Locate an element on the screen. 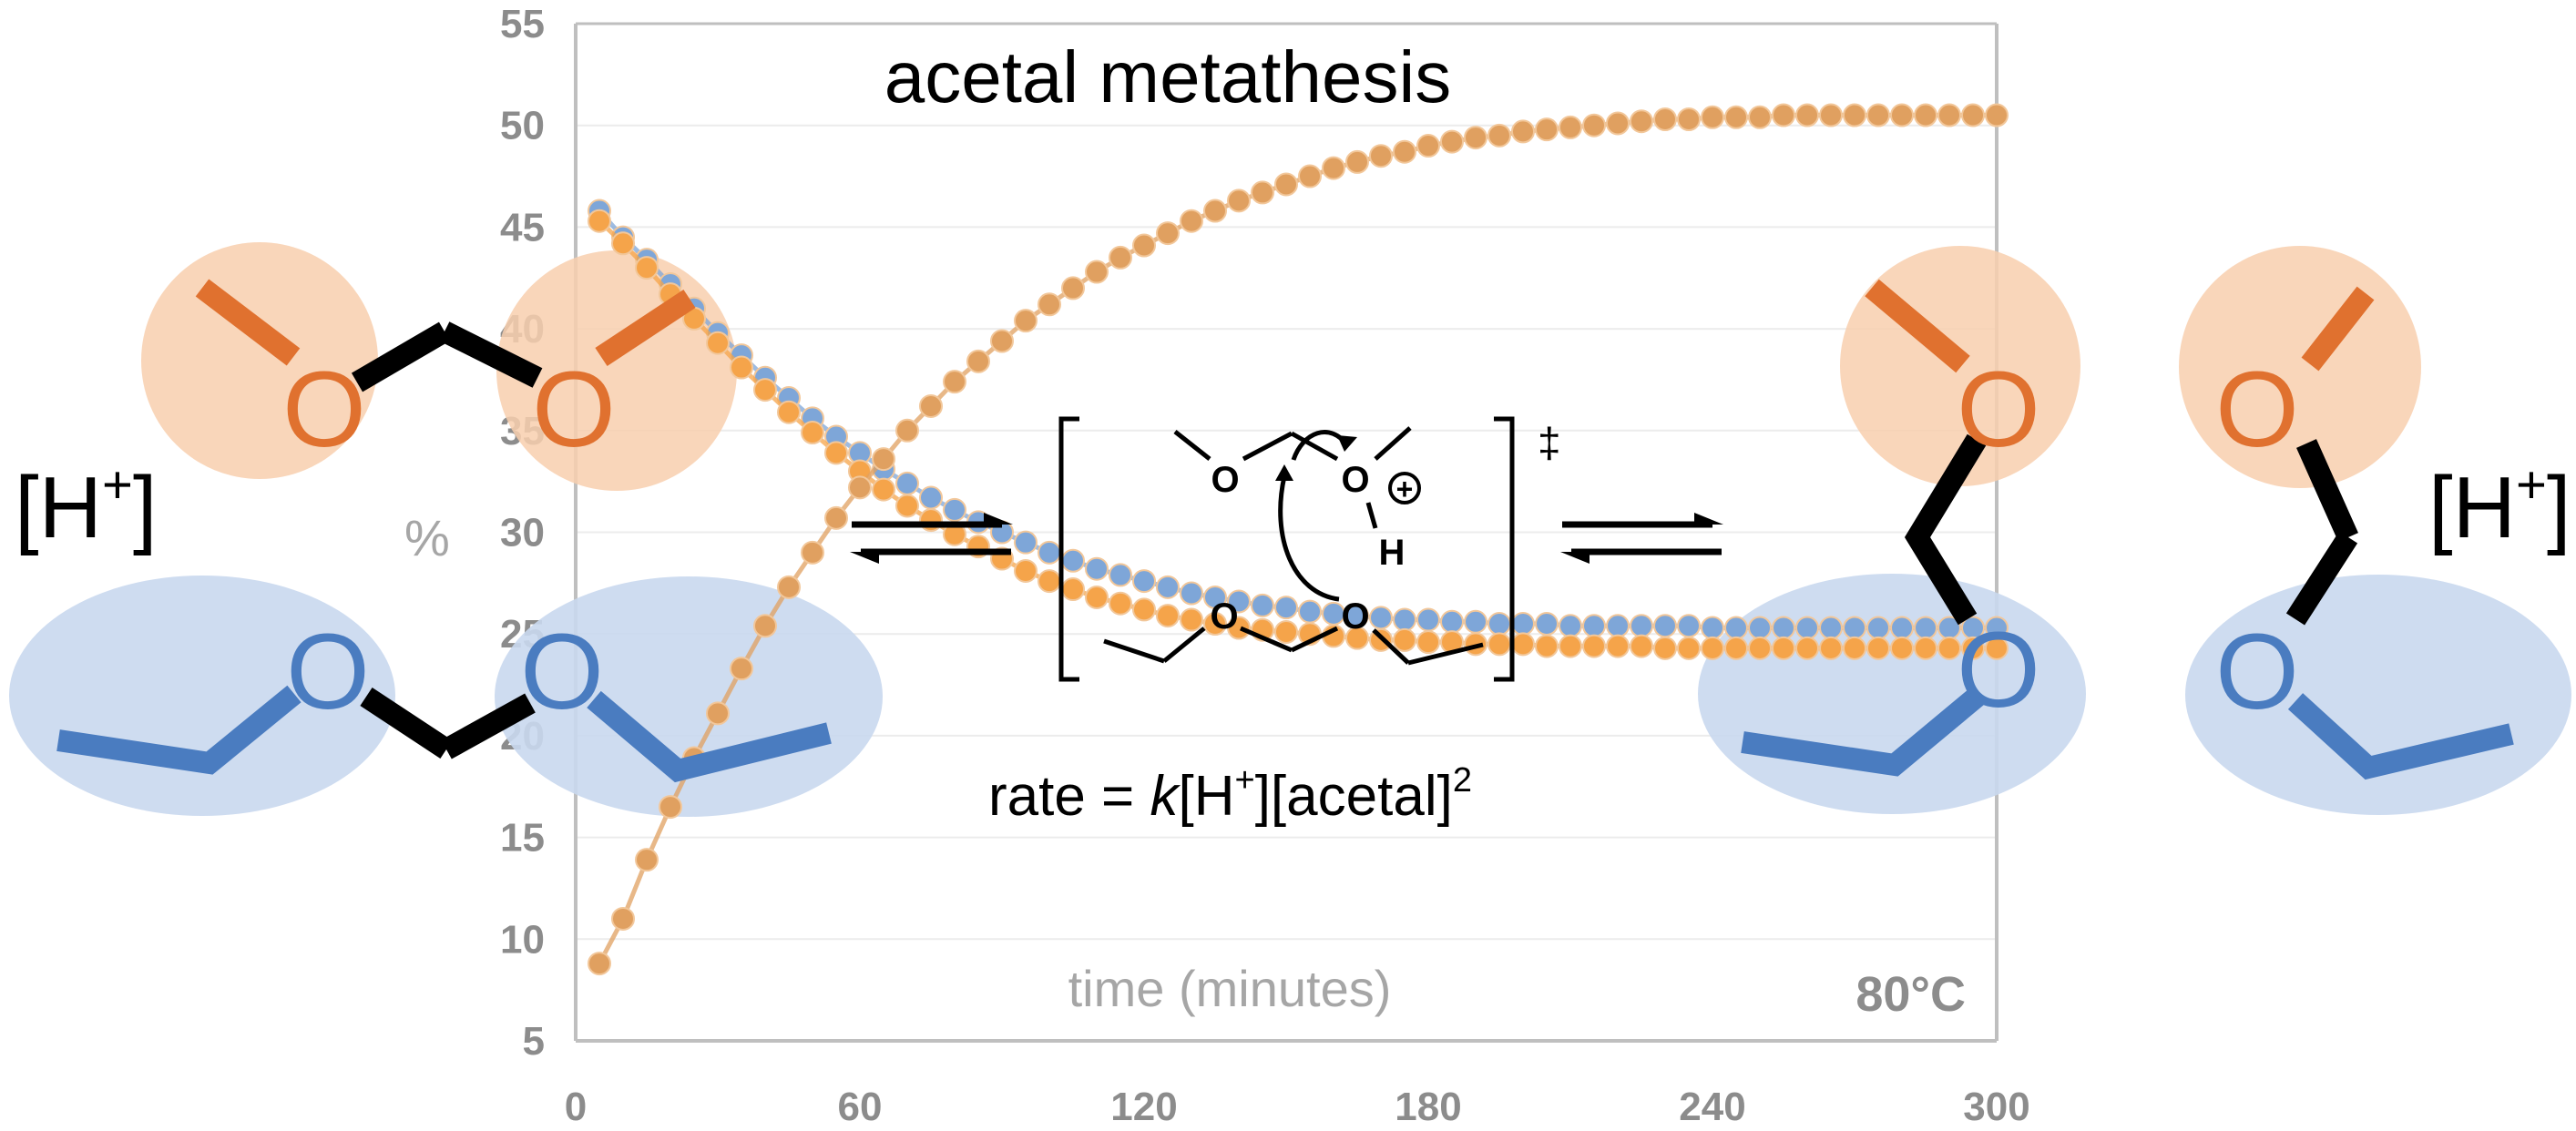 This screenshot has height=1131, width=2576. x-axis-title: time (minutes) is located at coordinates (1230, 989).